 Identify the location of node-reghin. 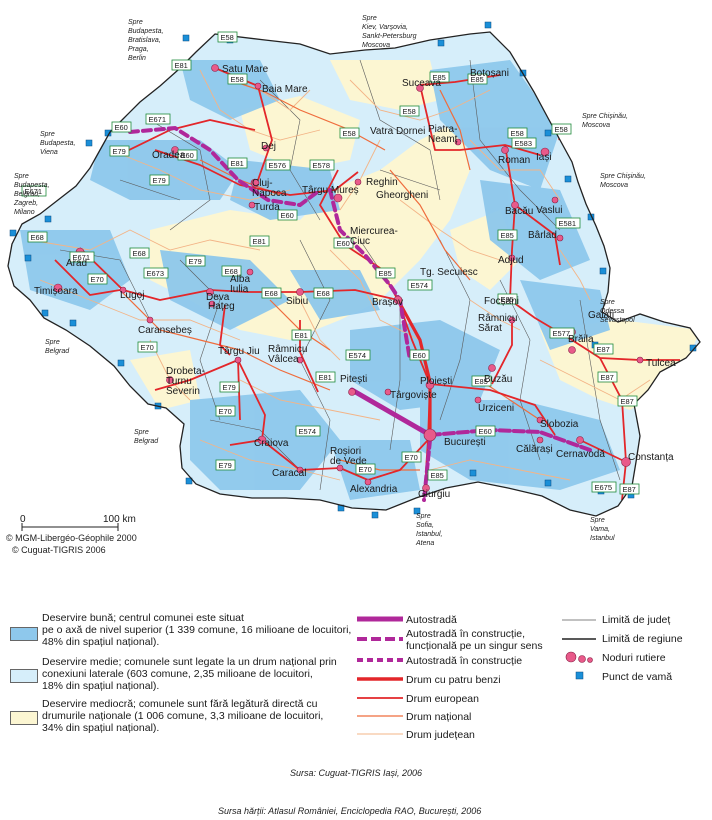
(358, 182).